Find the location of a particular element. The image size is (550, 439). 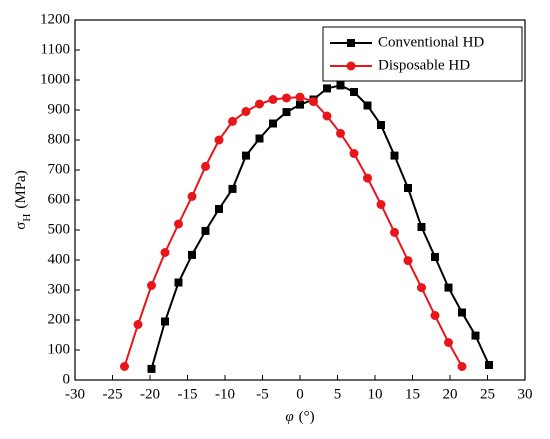

y-label-symbol: σ is located at coordinates (21, 226).